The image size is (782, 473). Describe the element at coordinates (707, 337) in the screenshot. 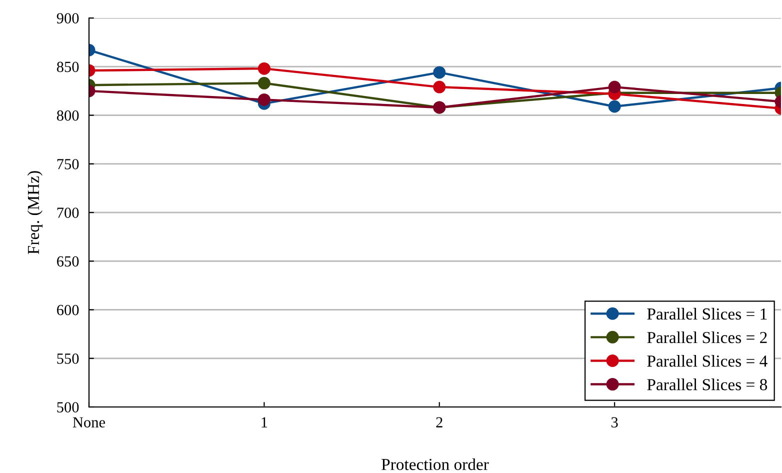

I see `legend-label: Parallel Slices = 2` at that location.